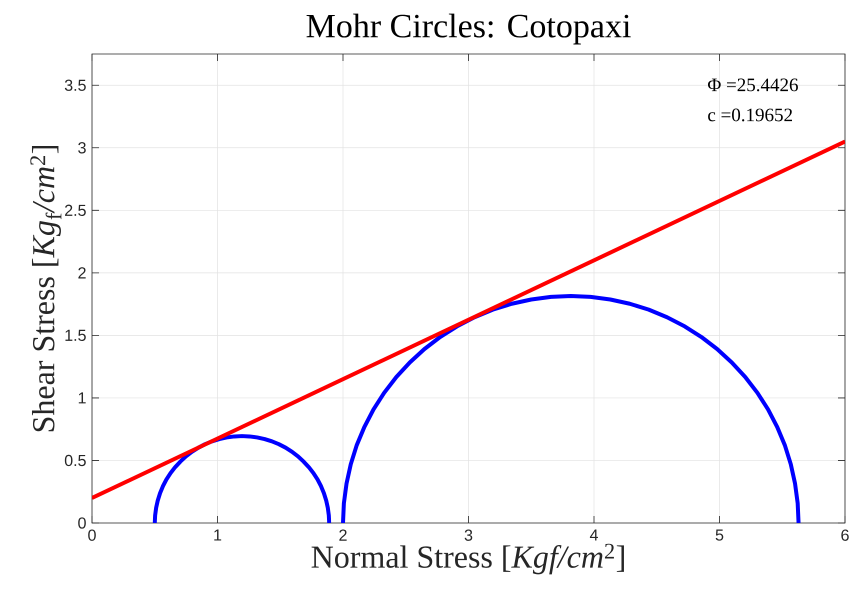 The width and height of the screenshot is (854, 599). I want to click on y-tick-label: 1, so click(82, 398).